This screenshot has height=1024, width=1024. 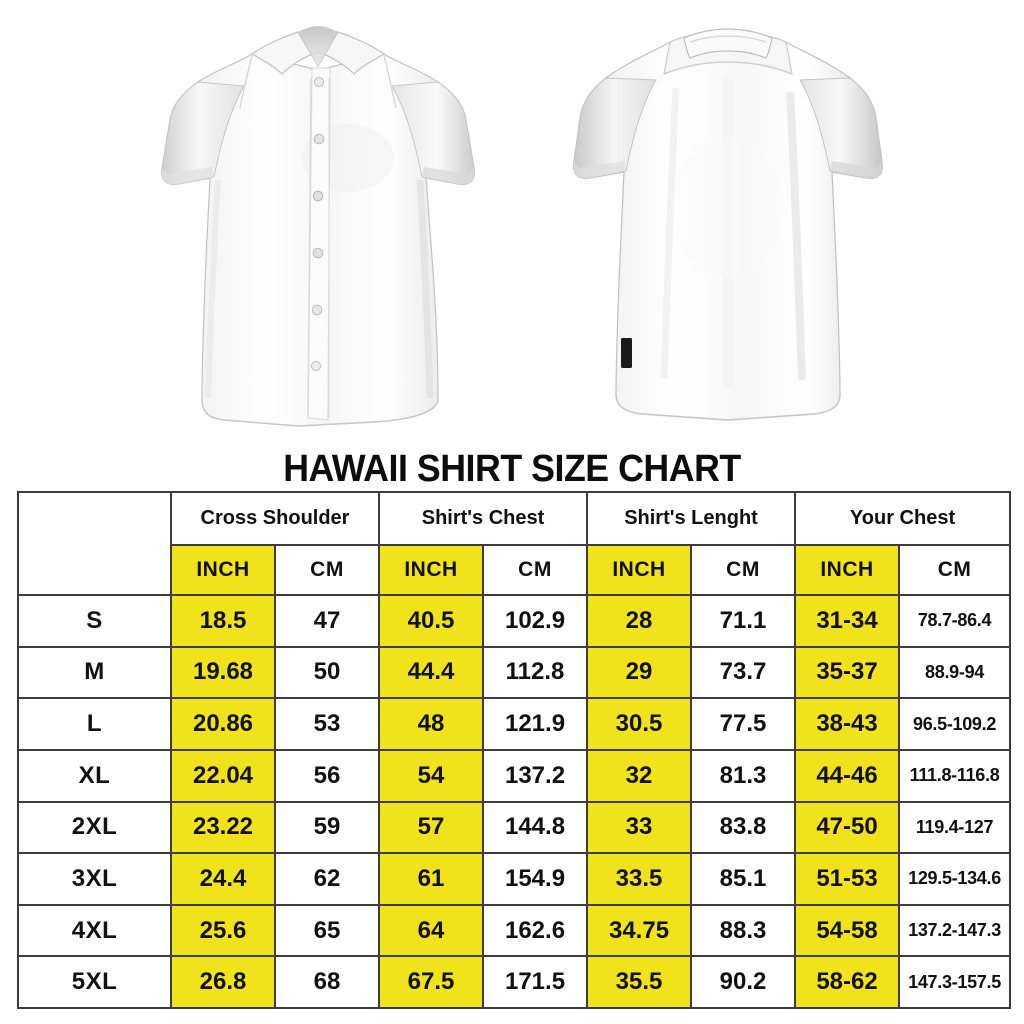 What do you see at coordinates (955, 930) in the screenshot?
I see `cell-4xl-your-chest-cm: 137.2-147.3` at bounding box center [955, 930].